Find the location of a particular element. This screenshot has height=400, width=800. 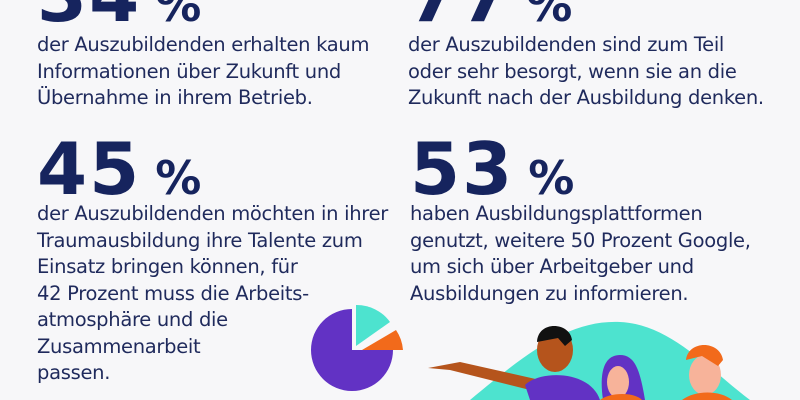

stat-3-value: 45% is located at coordinates (120, 169).